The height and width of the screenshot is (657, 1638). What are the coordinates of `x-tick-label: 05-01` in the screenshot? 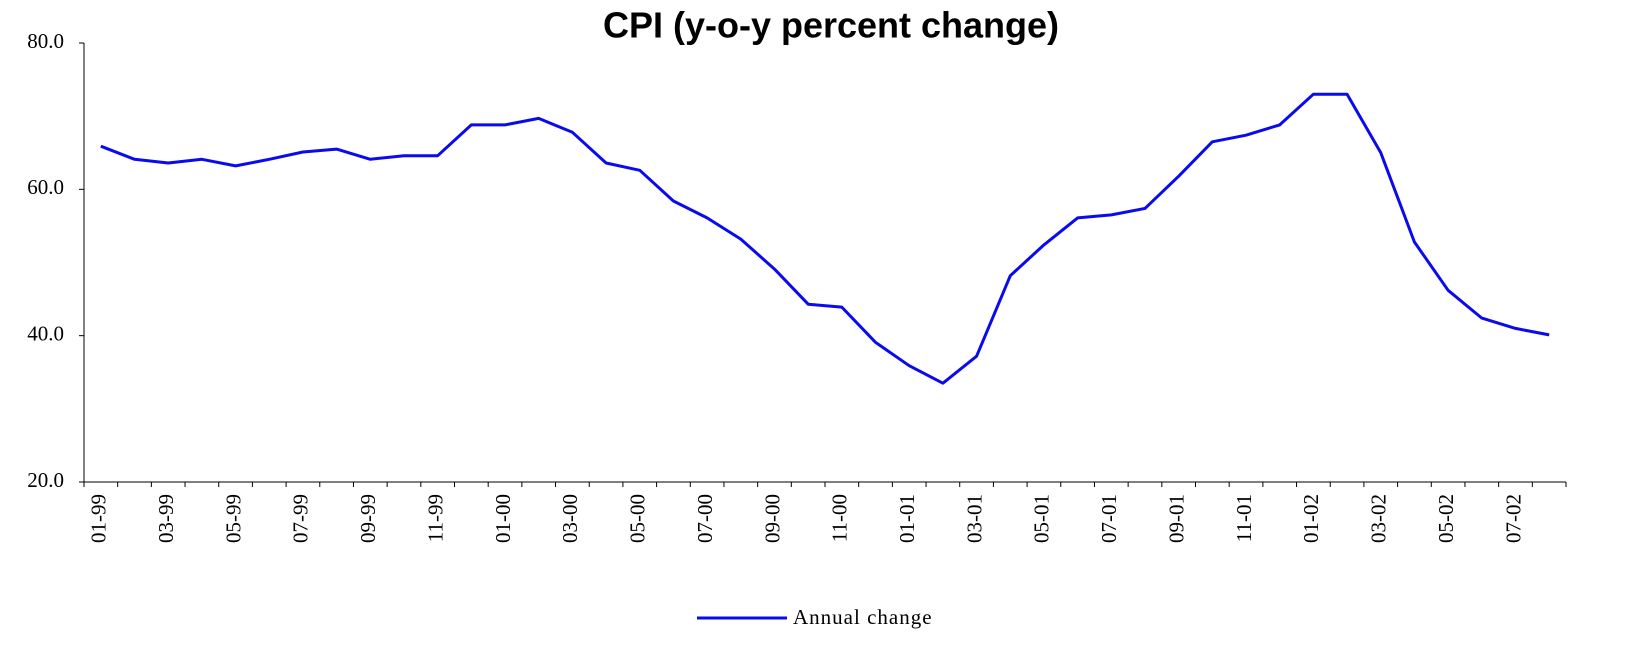 It's located at (1042, 518).